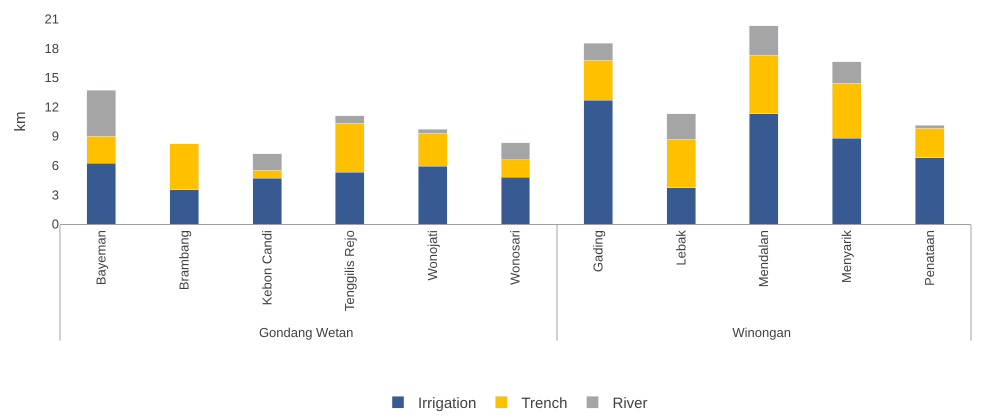 This screenshot has height=419, width=991. Describe the element at coordinates (51, 48) in the screenshot. I see `y-tick-label: 18` at that location.